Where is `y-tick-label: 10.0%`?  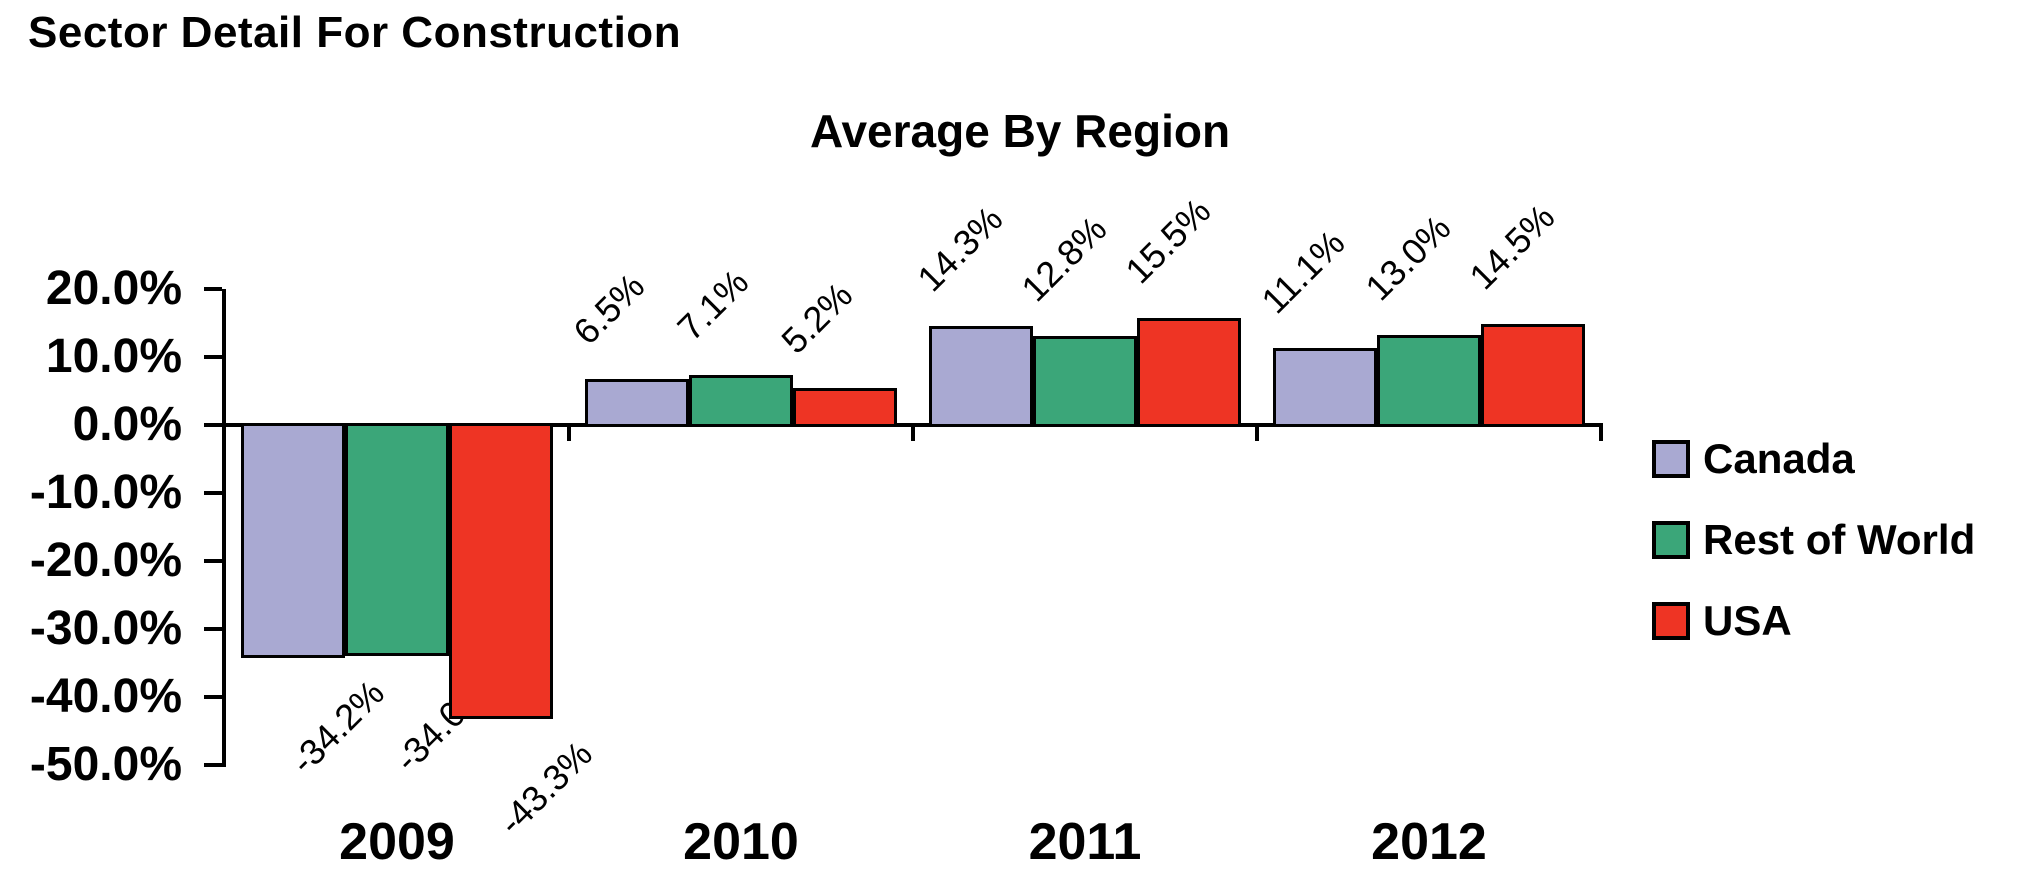
y-tick-label: 10.0% is located at coordinates (113, 356).